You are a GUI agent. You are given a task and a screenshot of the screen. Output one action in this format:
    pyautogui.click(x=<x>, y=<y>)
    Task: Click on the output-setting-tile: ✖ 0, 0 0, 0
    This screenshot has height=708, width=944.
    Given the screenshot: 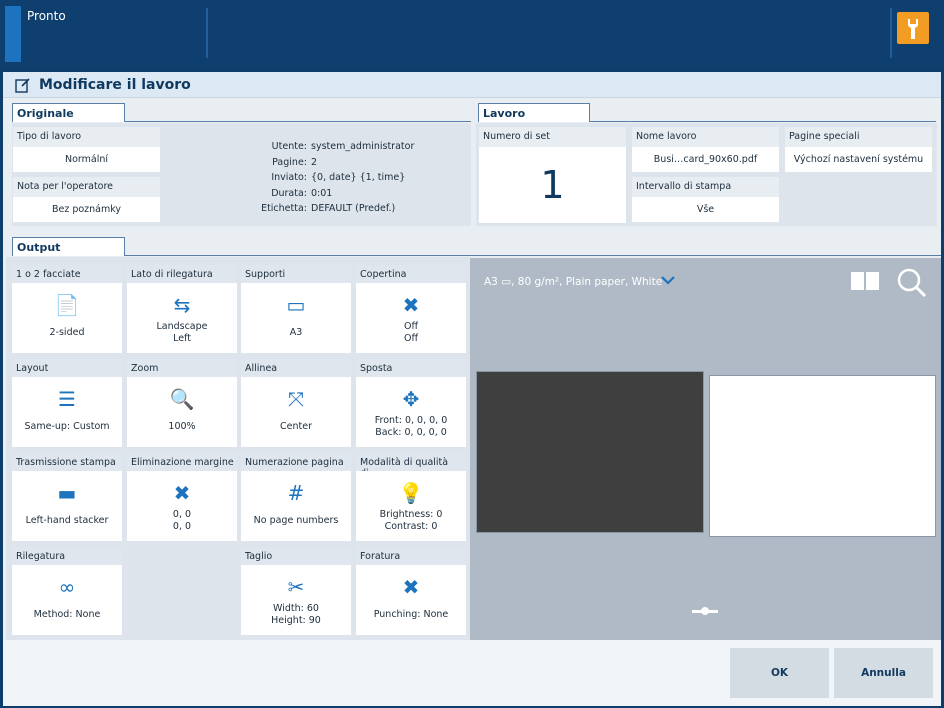 What is the action you would take?
    pyautogui.click(x=182, y=506)
    